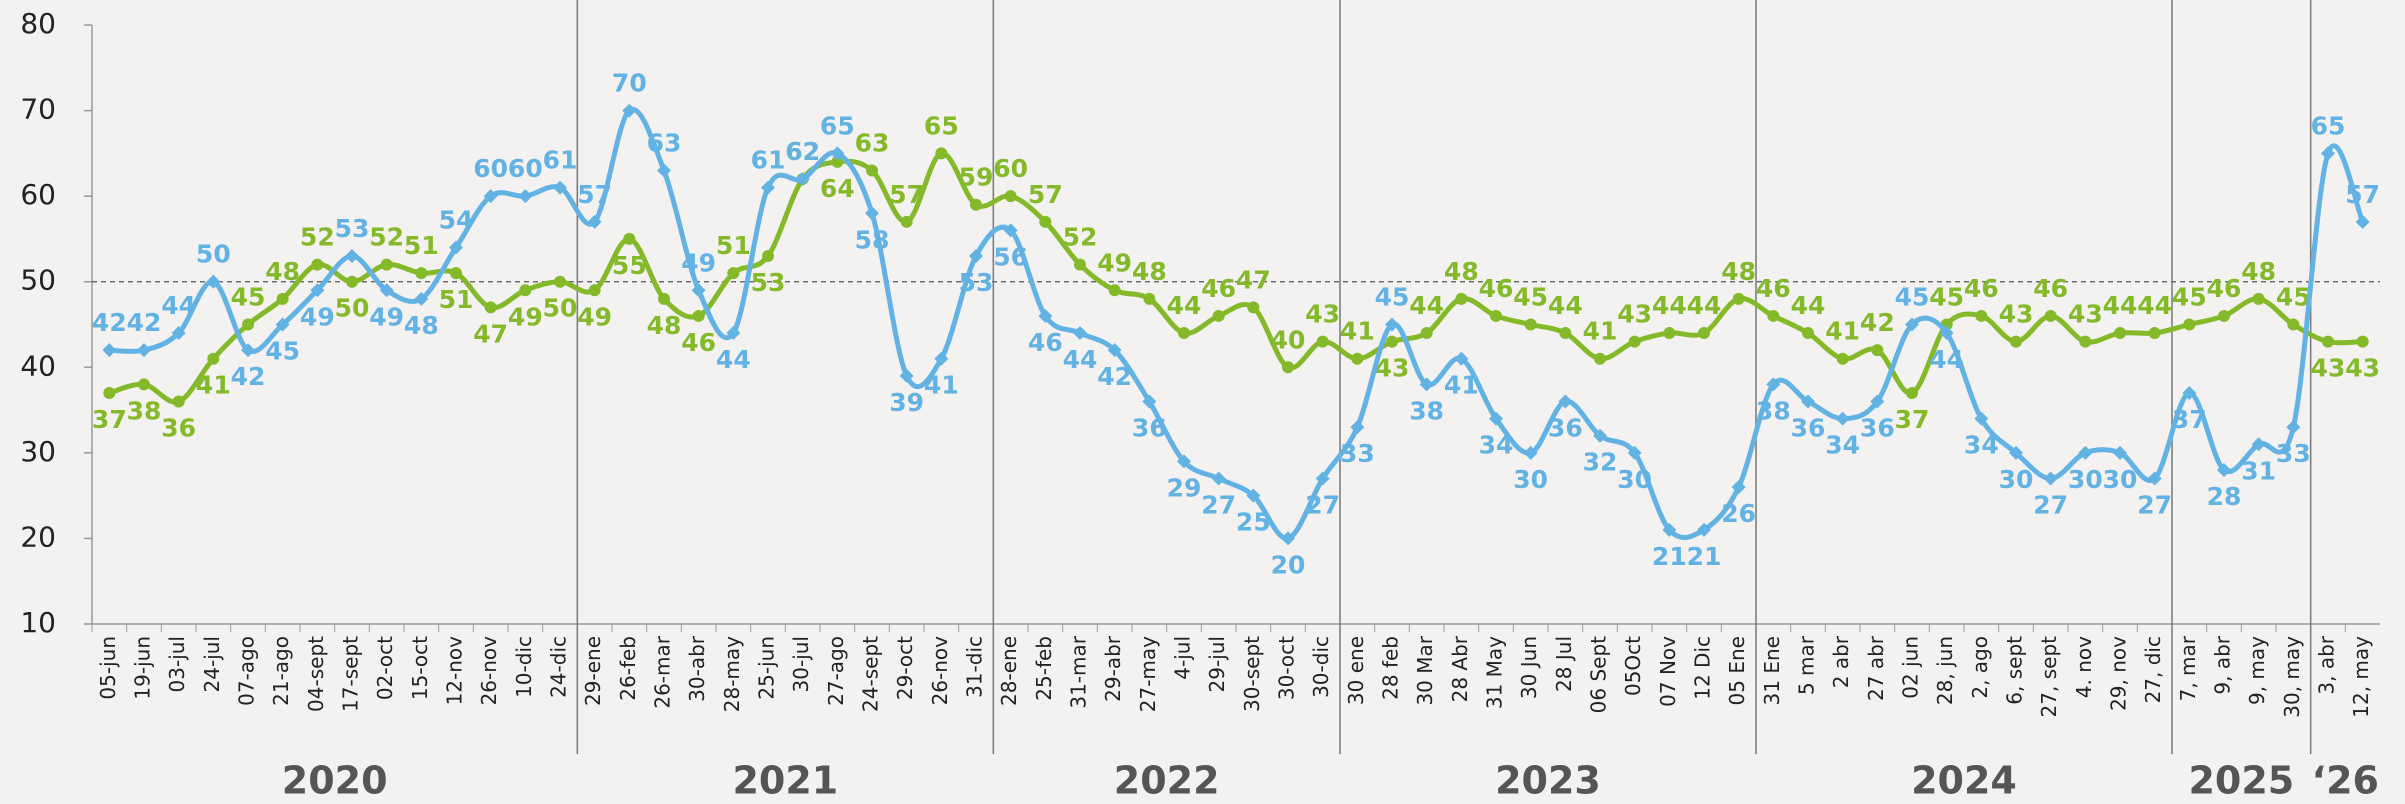 The image size is (2405, 804). I want to click on data-label: 70, so click(629, 83).